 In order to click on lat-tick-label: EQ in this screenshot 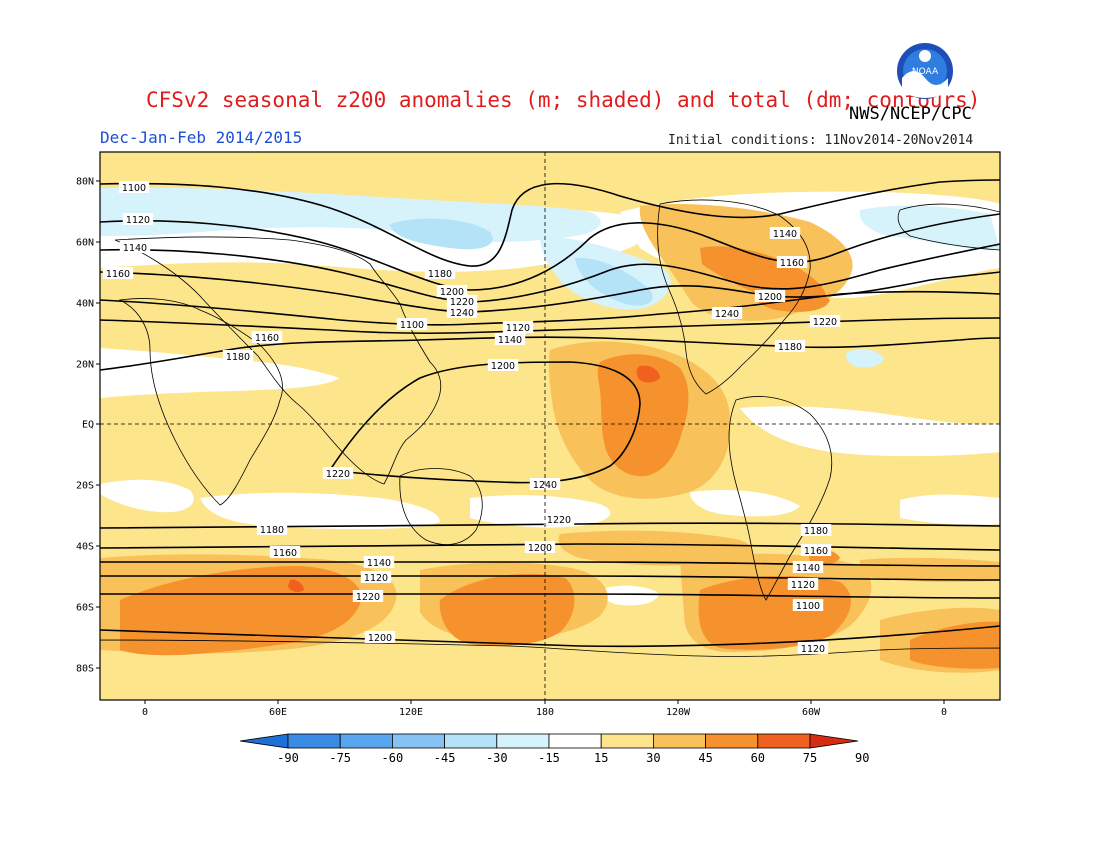, I will do `click(88, 425)`.